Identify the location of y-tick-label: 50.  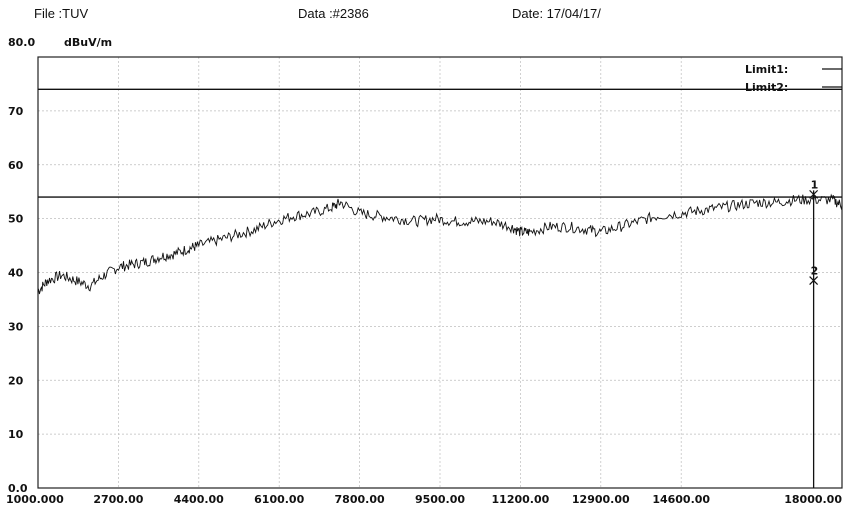
(16, 219).